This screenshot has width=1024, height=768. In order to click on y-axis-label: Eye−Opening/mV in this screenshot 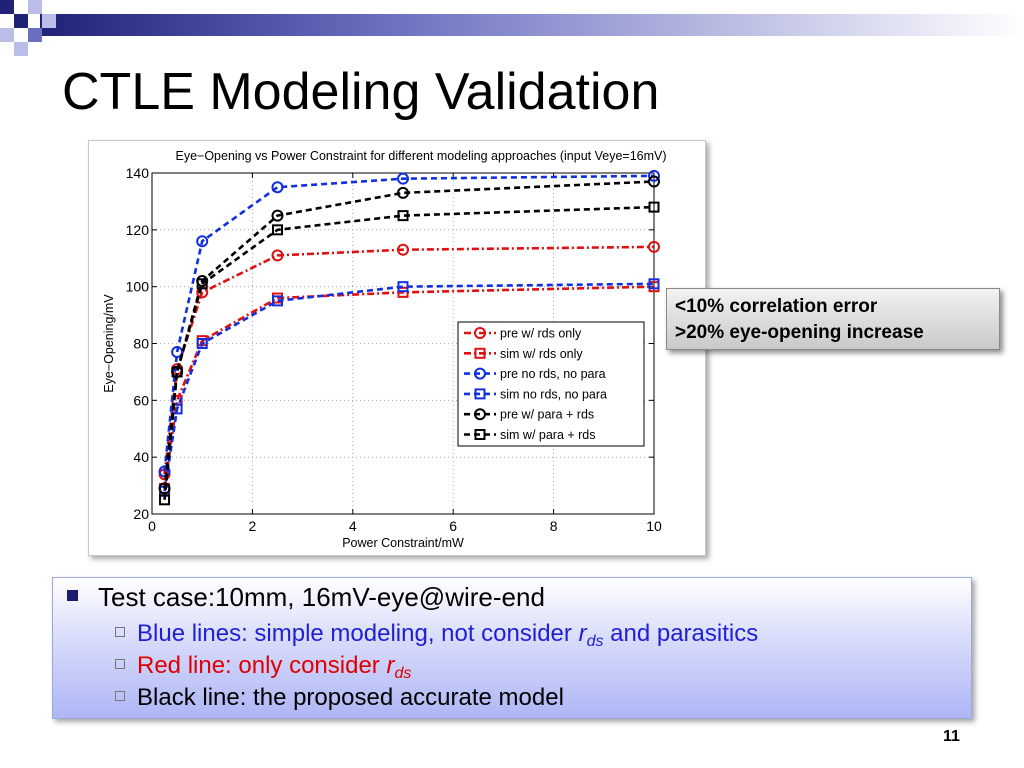, I will do `click(109, 343)`.